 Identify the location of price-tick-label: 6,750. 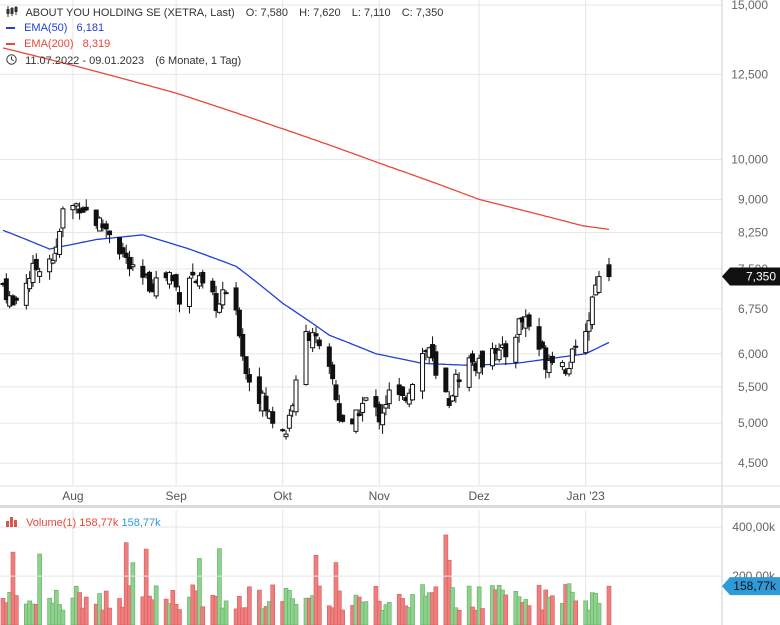
(753, 309).